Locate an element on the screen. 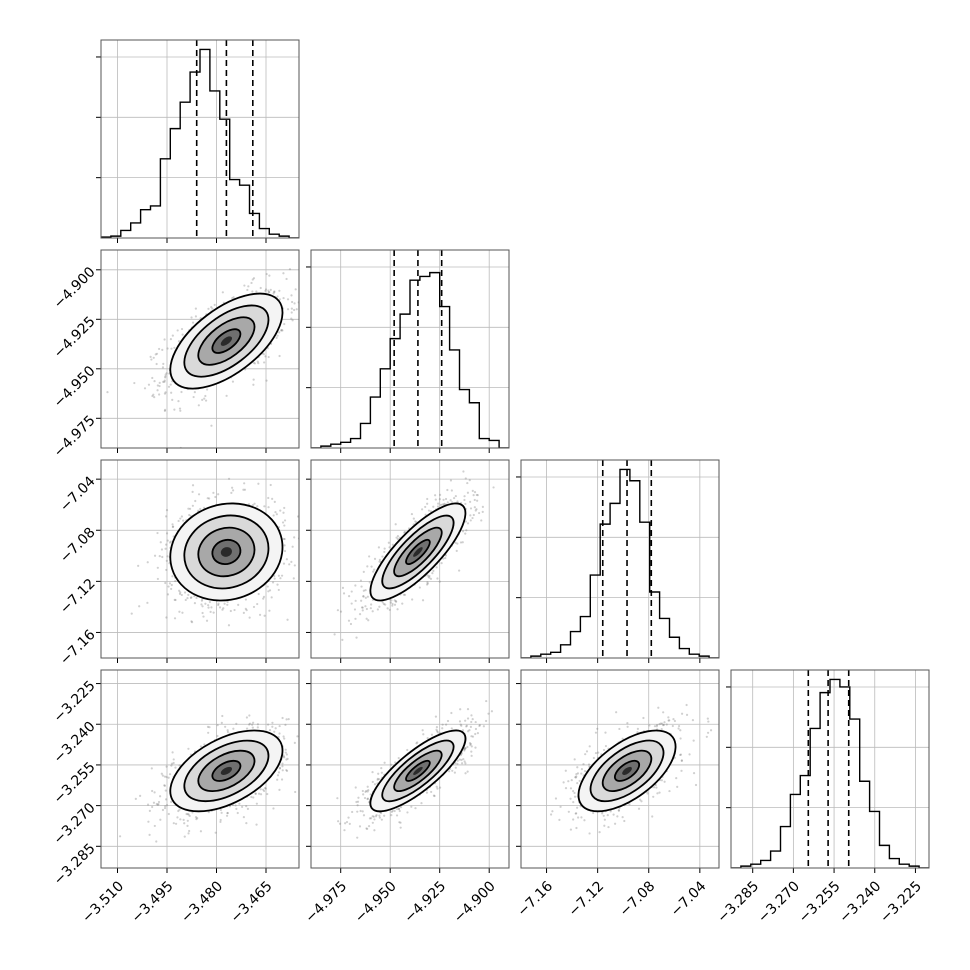 The height and width of the screenshot is (970, 970). y-tick-label: −7.04 is located at coordinates (78, 494).